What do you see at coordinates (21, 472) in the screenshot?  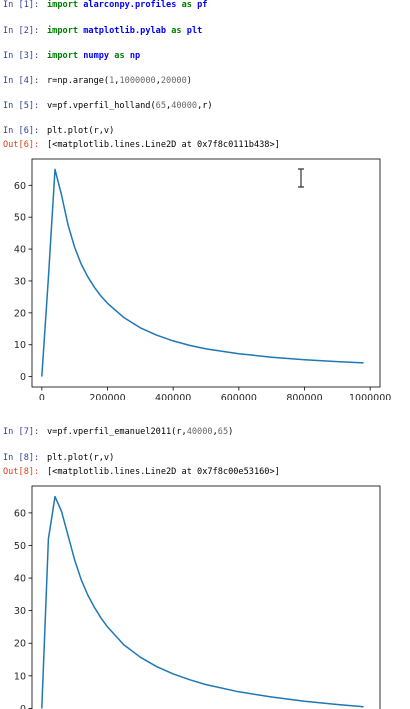 I see `output-prompt: Out[8]:` at bounding box center [21, 472].